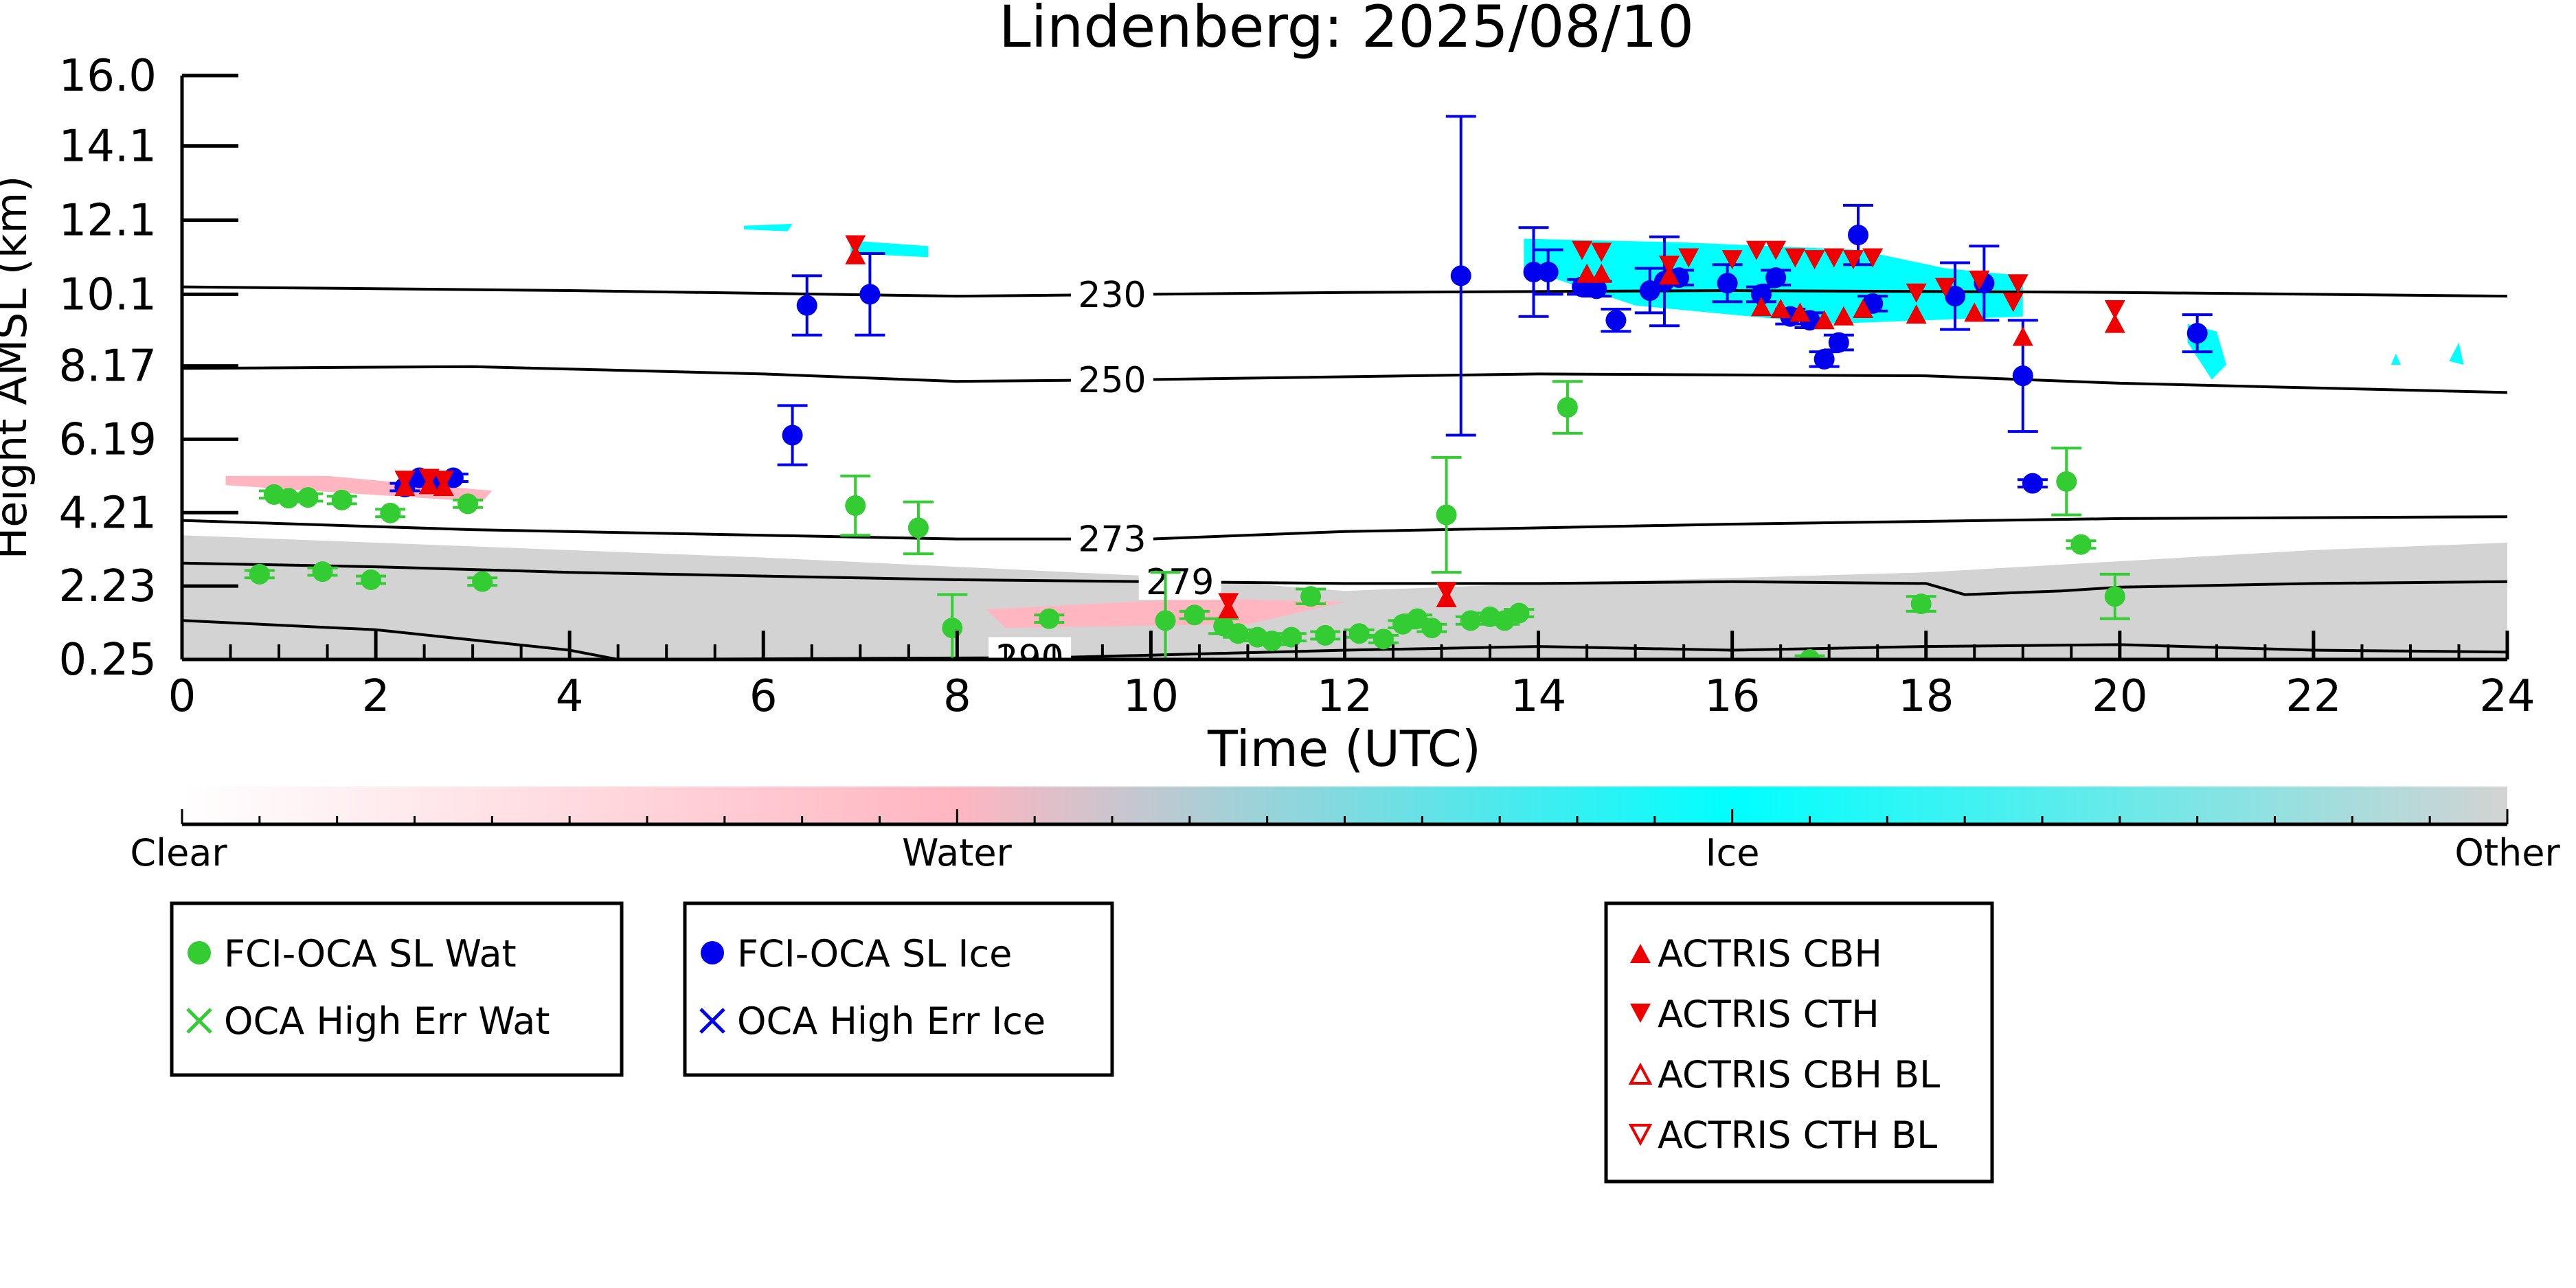 Image resolution: width=2576 pixels, height=1288 pixels. Describe the element at coordinates (108, 660) in the screenshot. I see `y-tick-label-0: 0.25` at that location.